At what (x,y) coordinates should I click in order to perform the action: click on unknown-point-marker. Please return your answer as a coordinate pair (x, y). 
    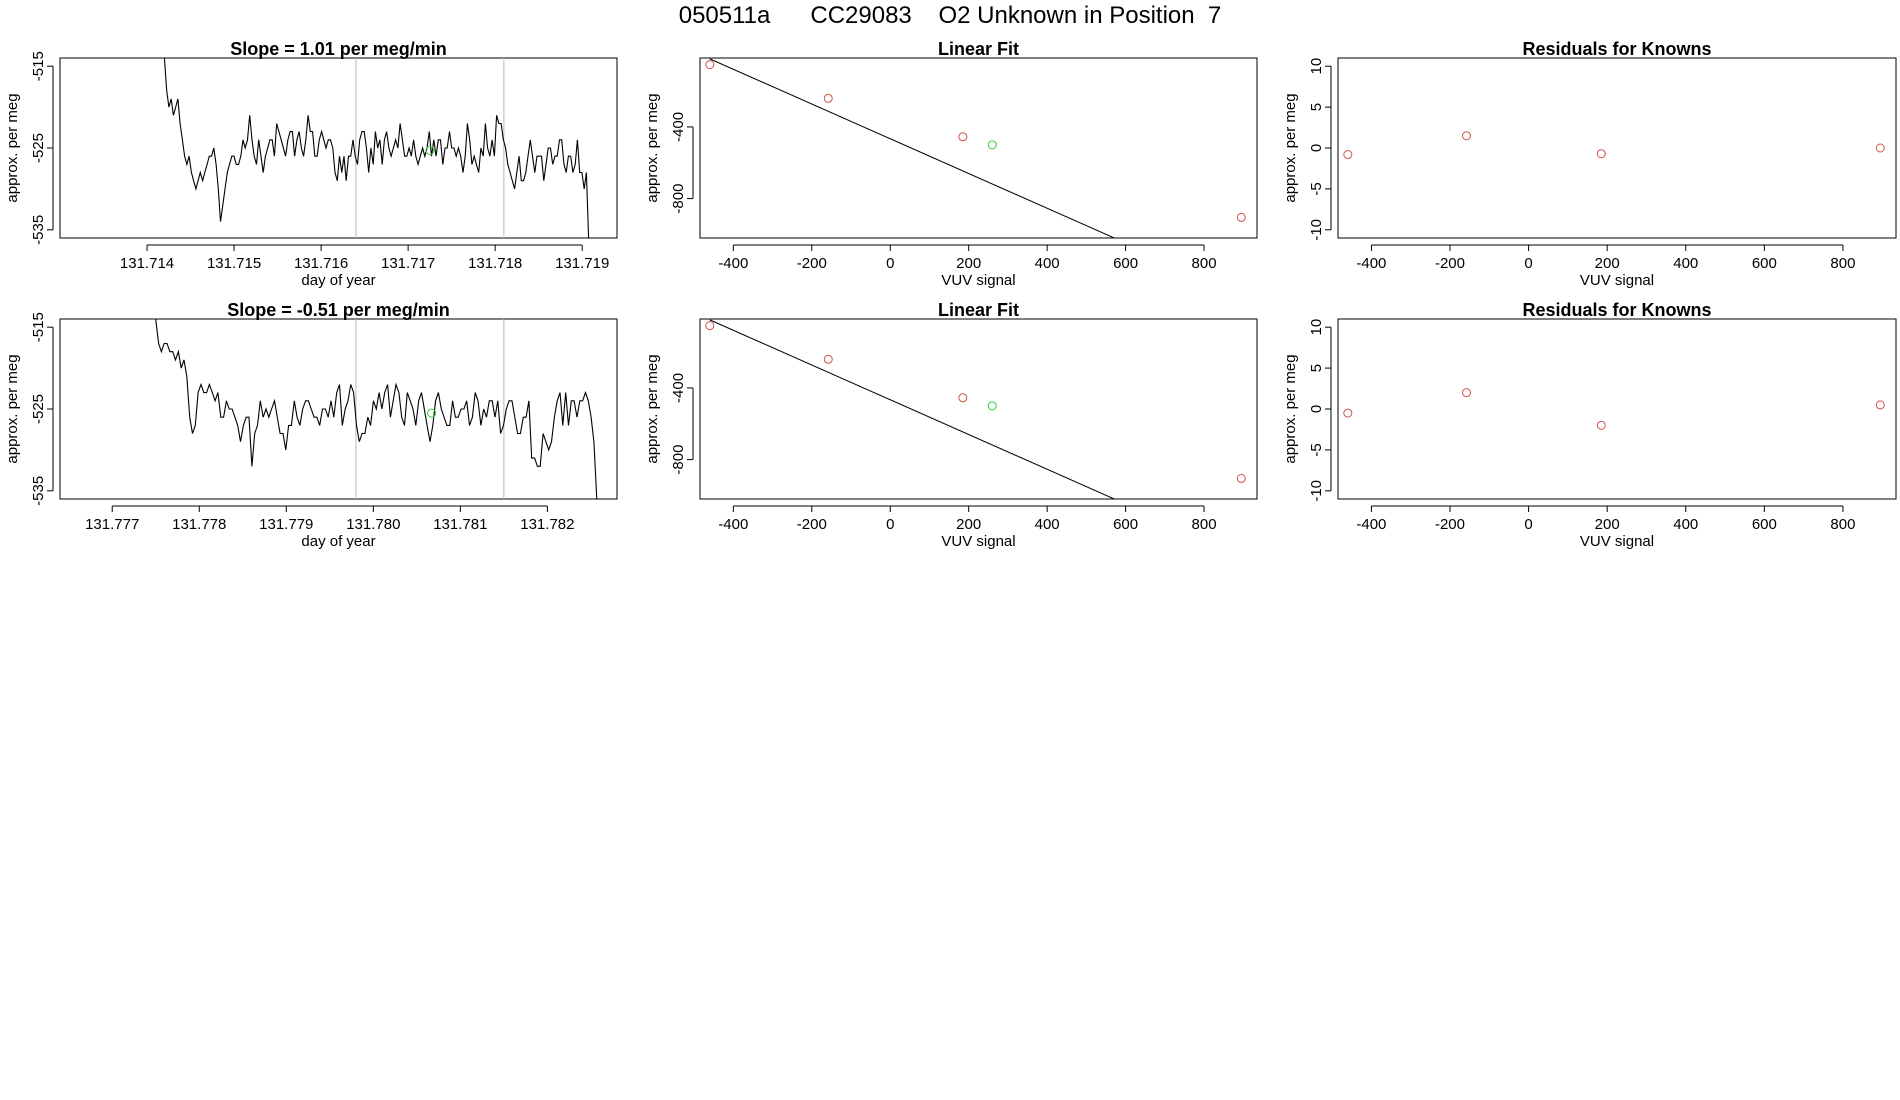
    Looking at the image, I should click on (432, 413).